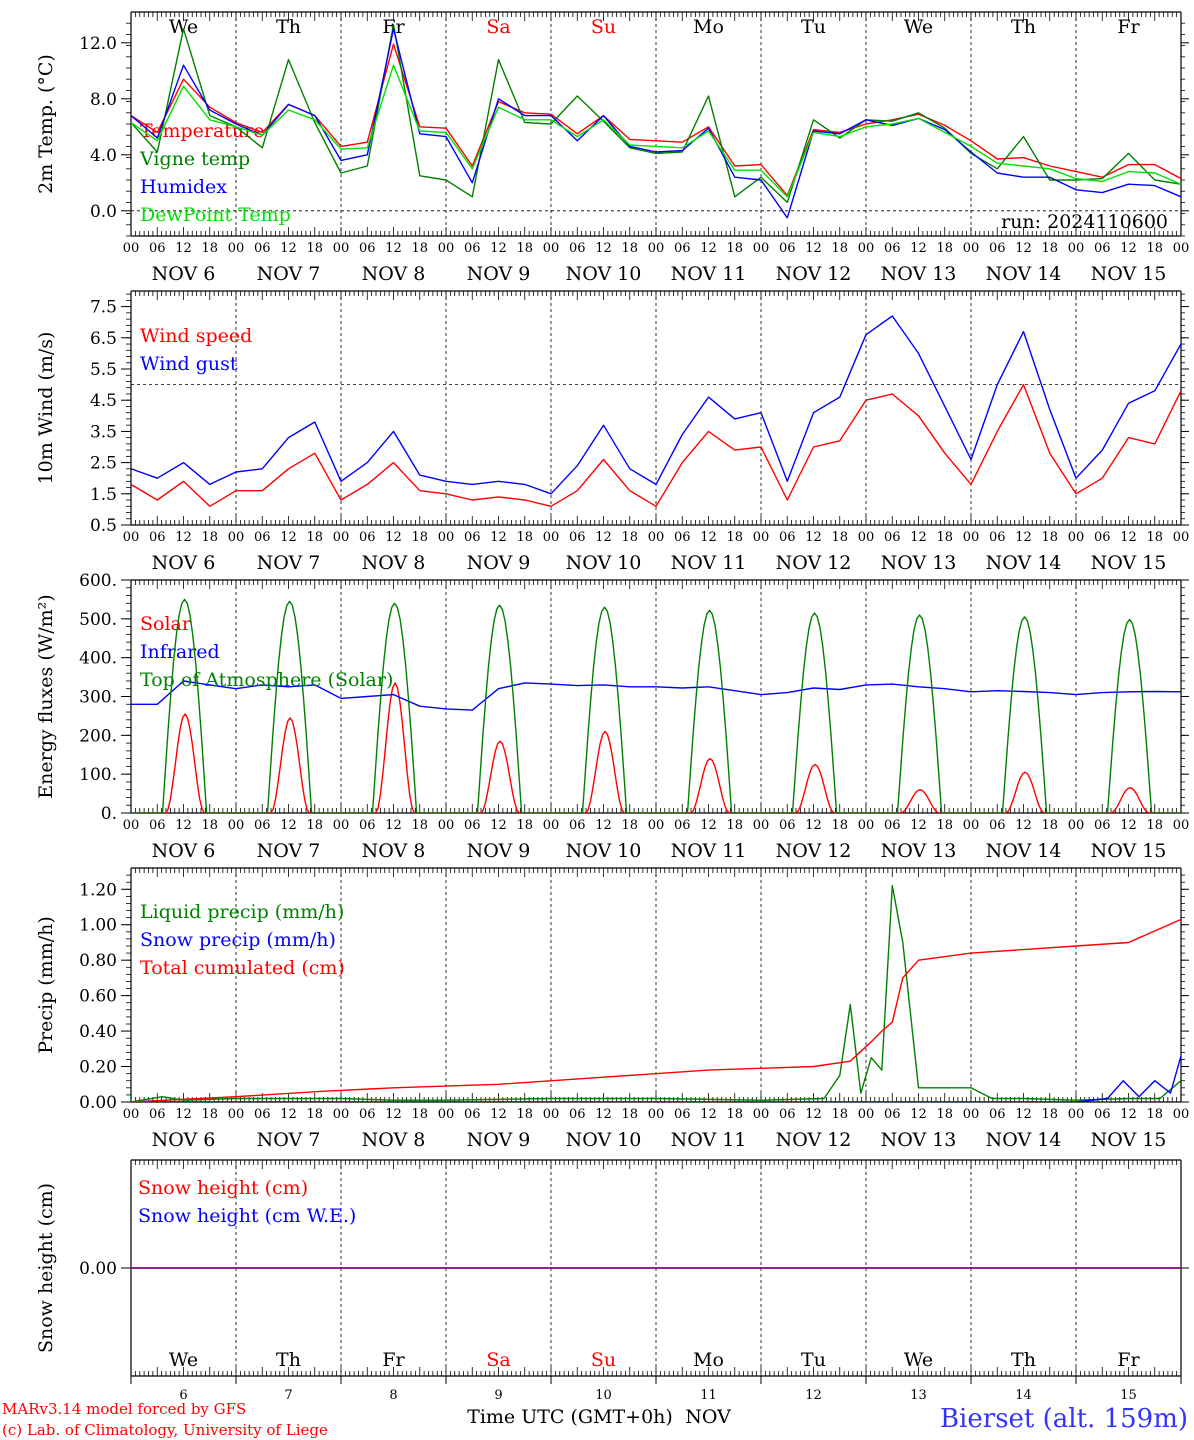 The width and height of the screenshot is (1194, 1440). What do you see at coordinates (98, 1269) in the screenshot?
I see `y-tick-label: 0.00` at bounding box center [98, 1269].